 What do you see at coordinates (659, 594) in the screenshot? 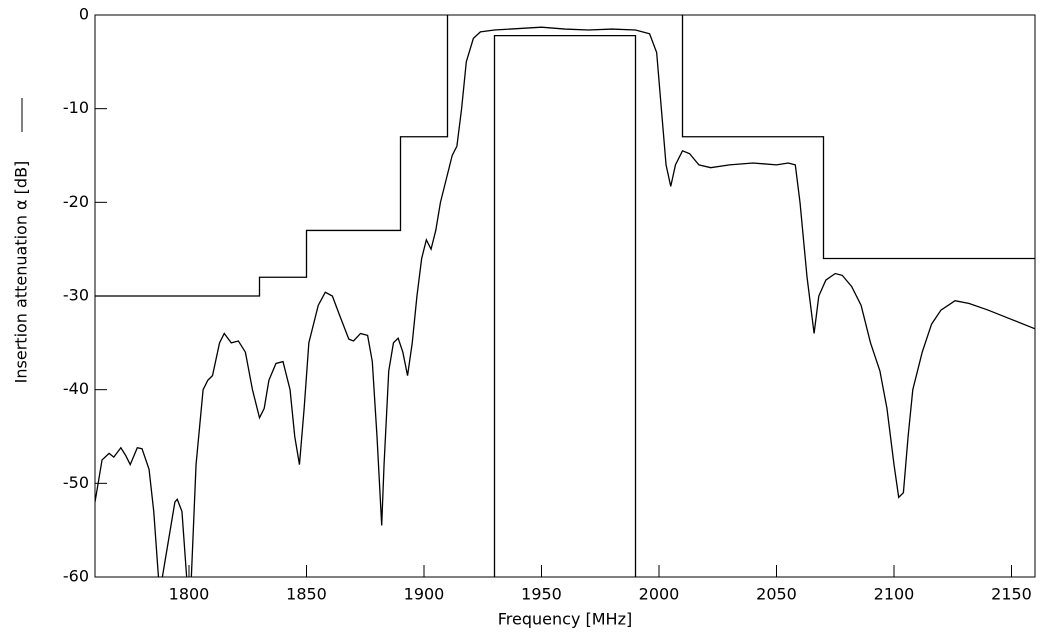
I see `x-tick-label: 2000` at bounding box center [659, 594].